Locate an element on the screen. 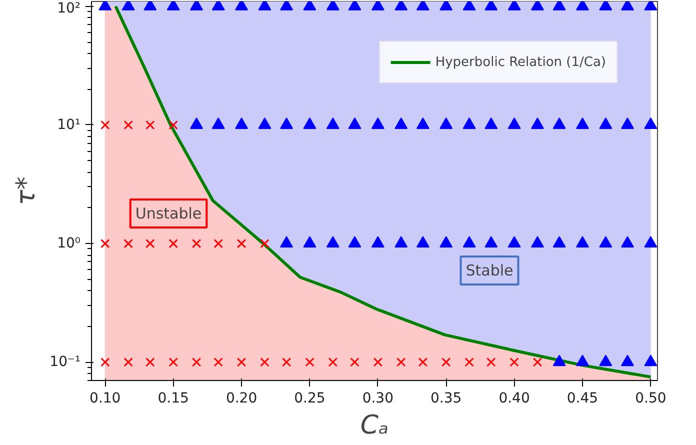  x-tick-label: 0.25 is located at coordinates (310, 398).